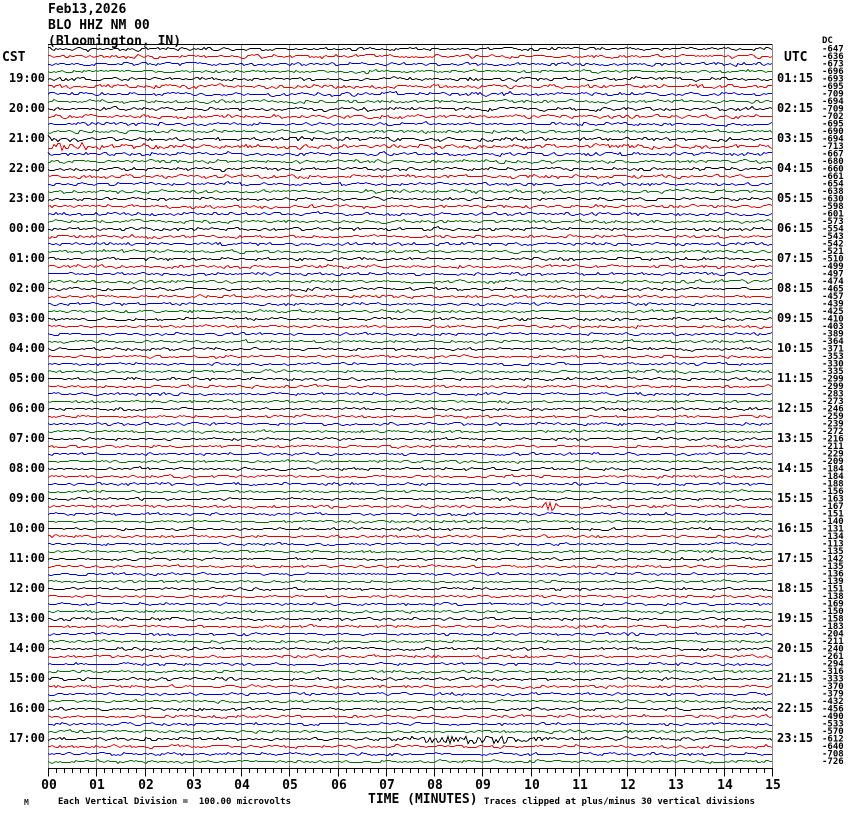 Image resolution: width=850 pixels, height=814 pixels. Describe the element at coordinates (833, 320) in the screenshot. I see `dc-offset-value: -410` at that location.